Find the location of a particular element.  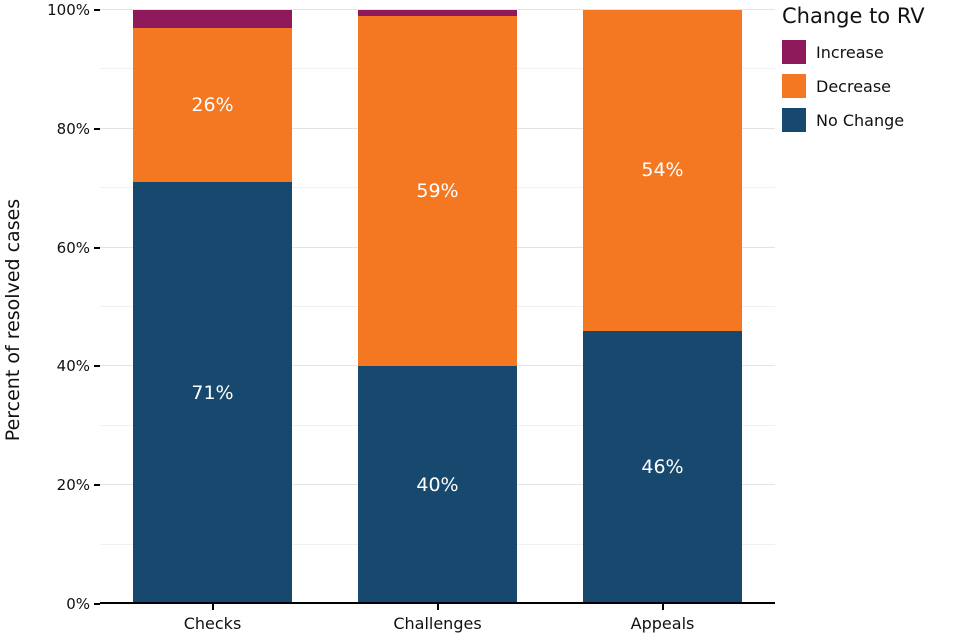

segment-value-label: 59% is located at coordinates (437, 191).